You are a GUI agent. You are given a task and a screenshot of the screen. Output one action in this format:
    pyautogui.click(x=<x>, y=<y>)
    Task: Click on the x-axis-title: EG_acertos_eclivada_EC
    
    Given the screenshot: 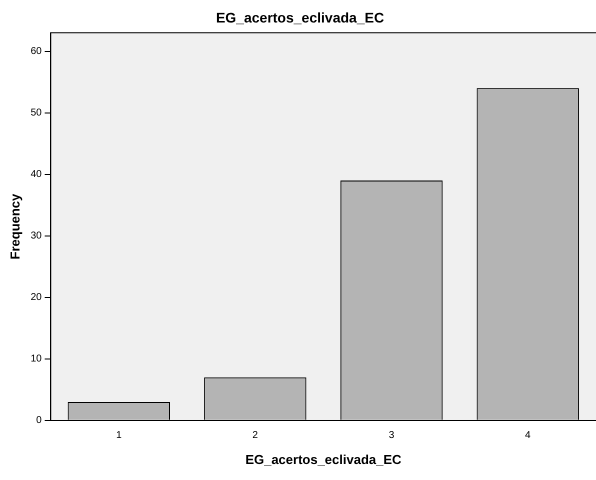 What is the action you would take?
    pyautogui.click(x=323, y=459)
    